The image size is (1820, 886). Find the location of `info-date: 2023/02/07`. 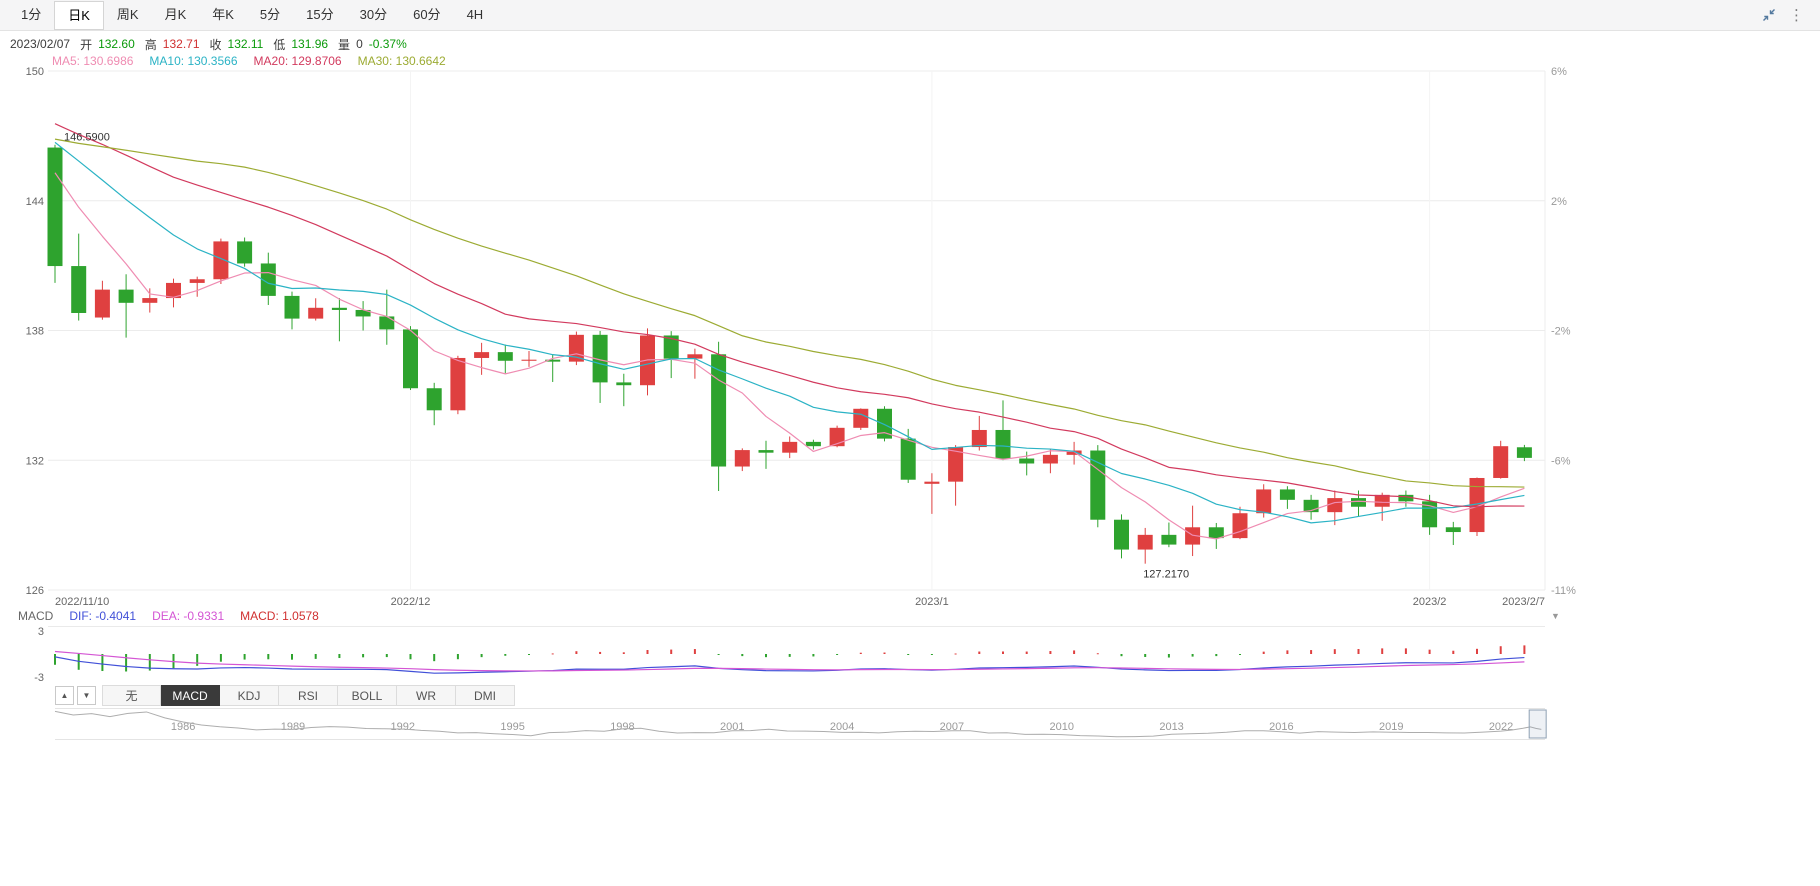

info-date: 2023/02/07 is located at coordinates (40, 44).